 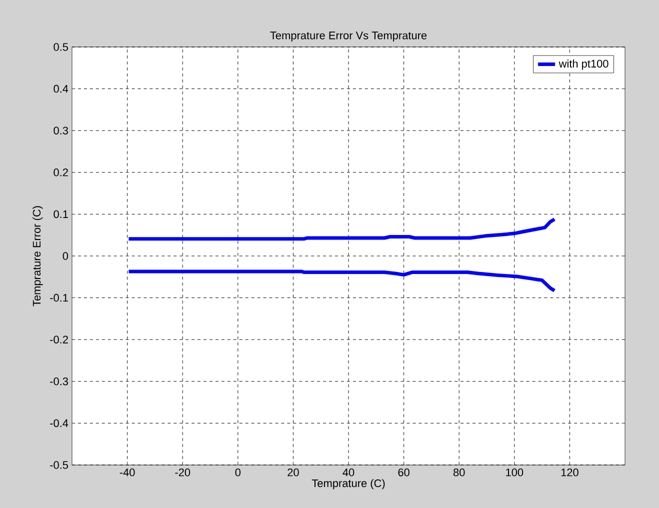 I want to click on x-tick-label: 120, so click(x=569, y=472).